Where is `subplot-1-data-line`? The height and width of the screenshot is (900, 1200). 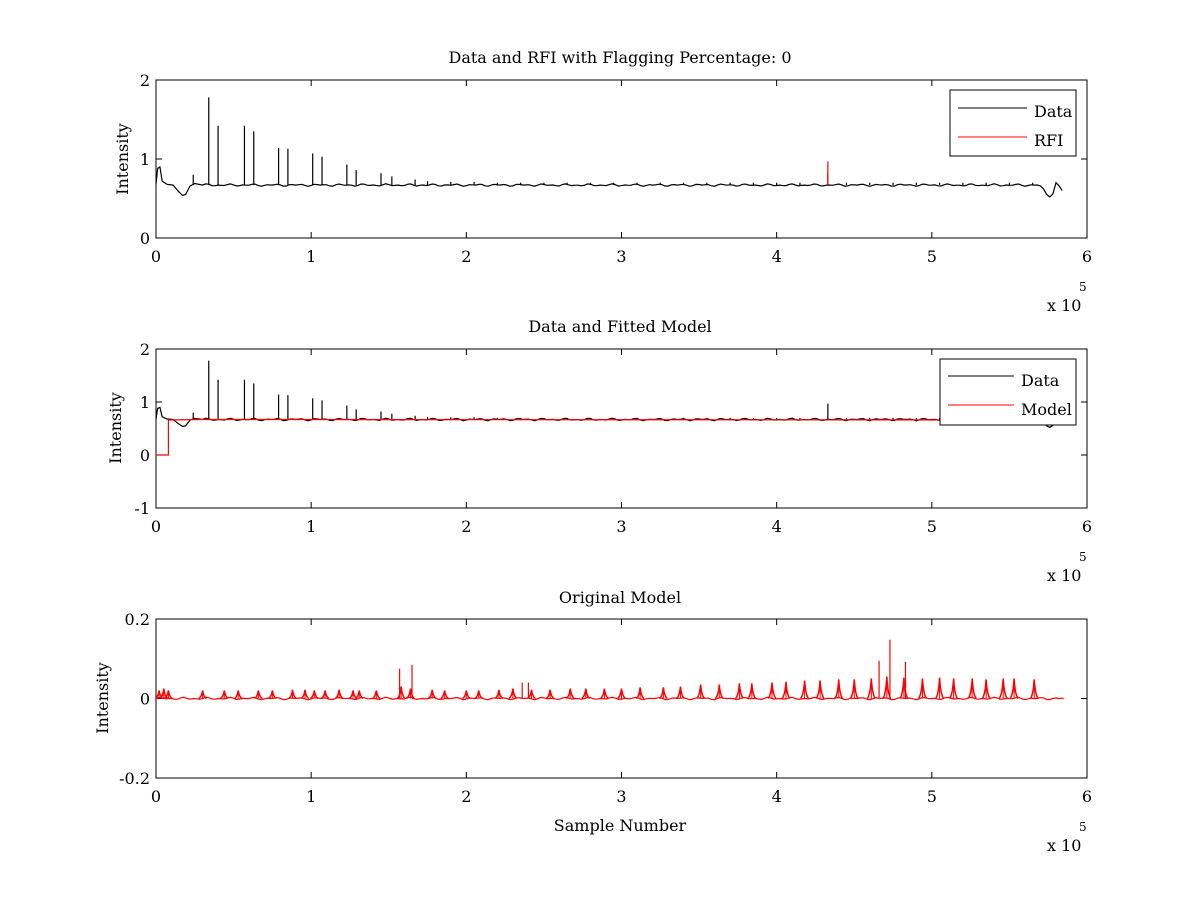 subplot-1-data-line is located at coordinates (609, 181).